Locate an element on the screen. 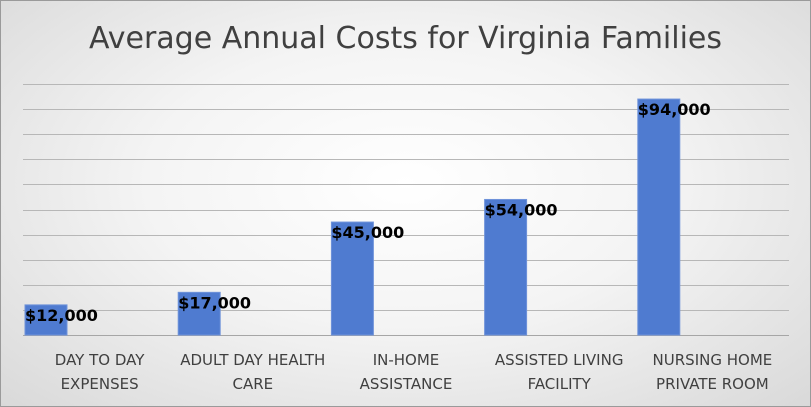  data-label: $45,000 is located at coordinates (367, 232).